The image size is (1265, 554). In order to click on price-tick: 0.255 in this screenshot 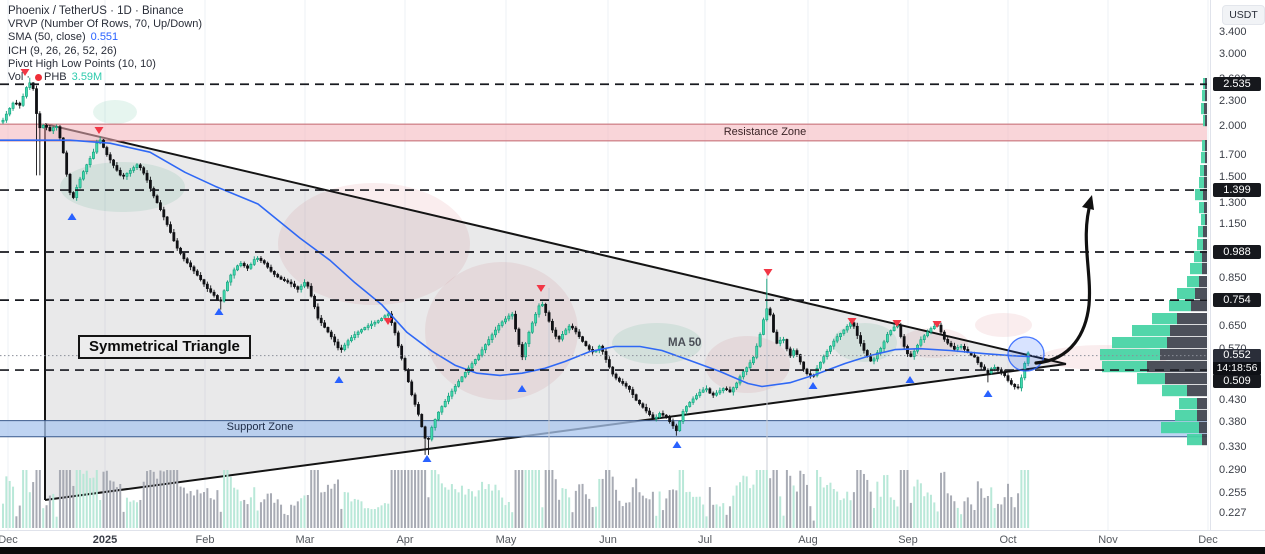, I will do `click(1233, 492)`.